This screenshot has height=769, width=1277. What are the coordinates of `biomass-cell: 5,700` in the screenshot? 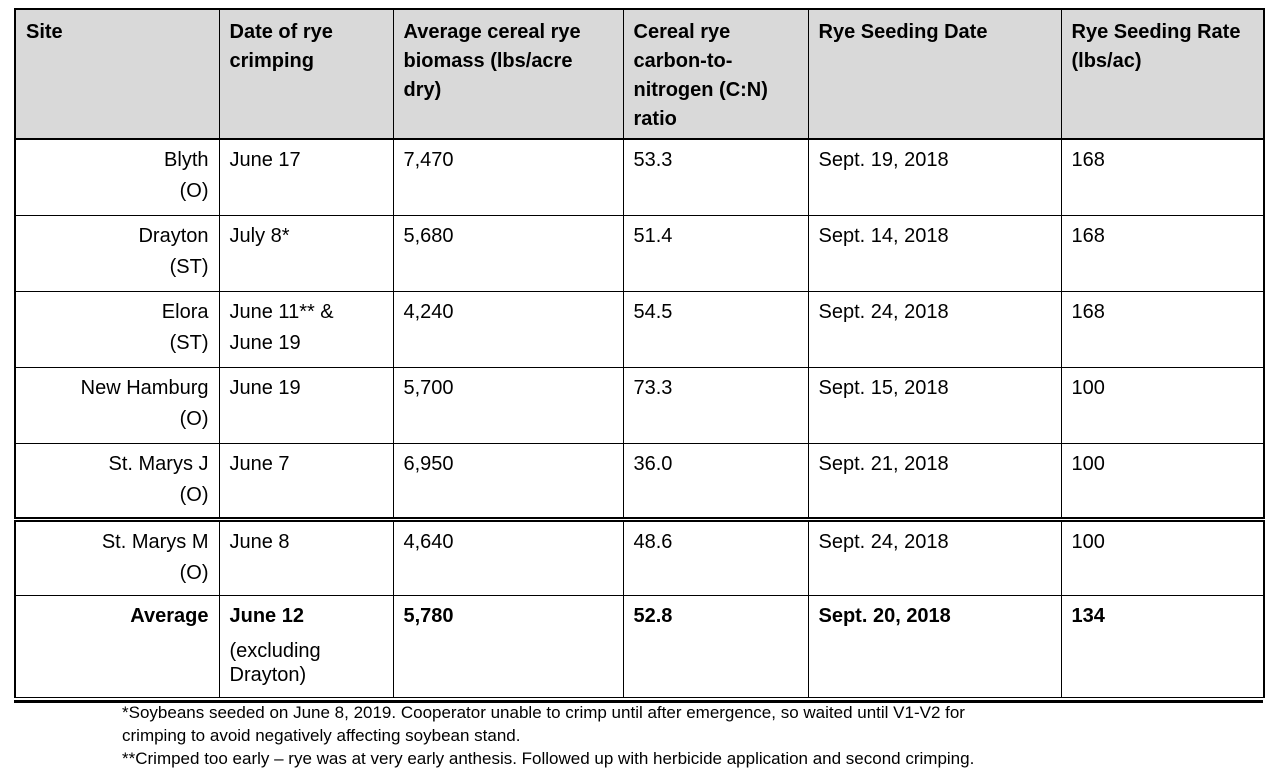 It's located at (508, 405).